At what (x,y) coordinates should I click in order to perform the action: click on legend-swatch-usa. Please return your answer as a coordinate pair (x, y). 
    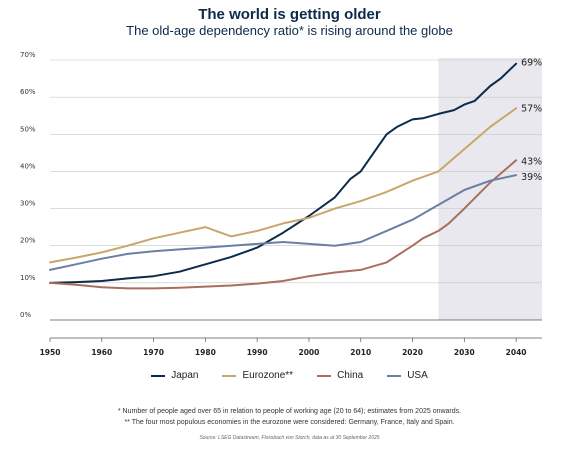
    Looking at the image, I should click on (394, 375).